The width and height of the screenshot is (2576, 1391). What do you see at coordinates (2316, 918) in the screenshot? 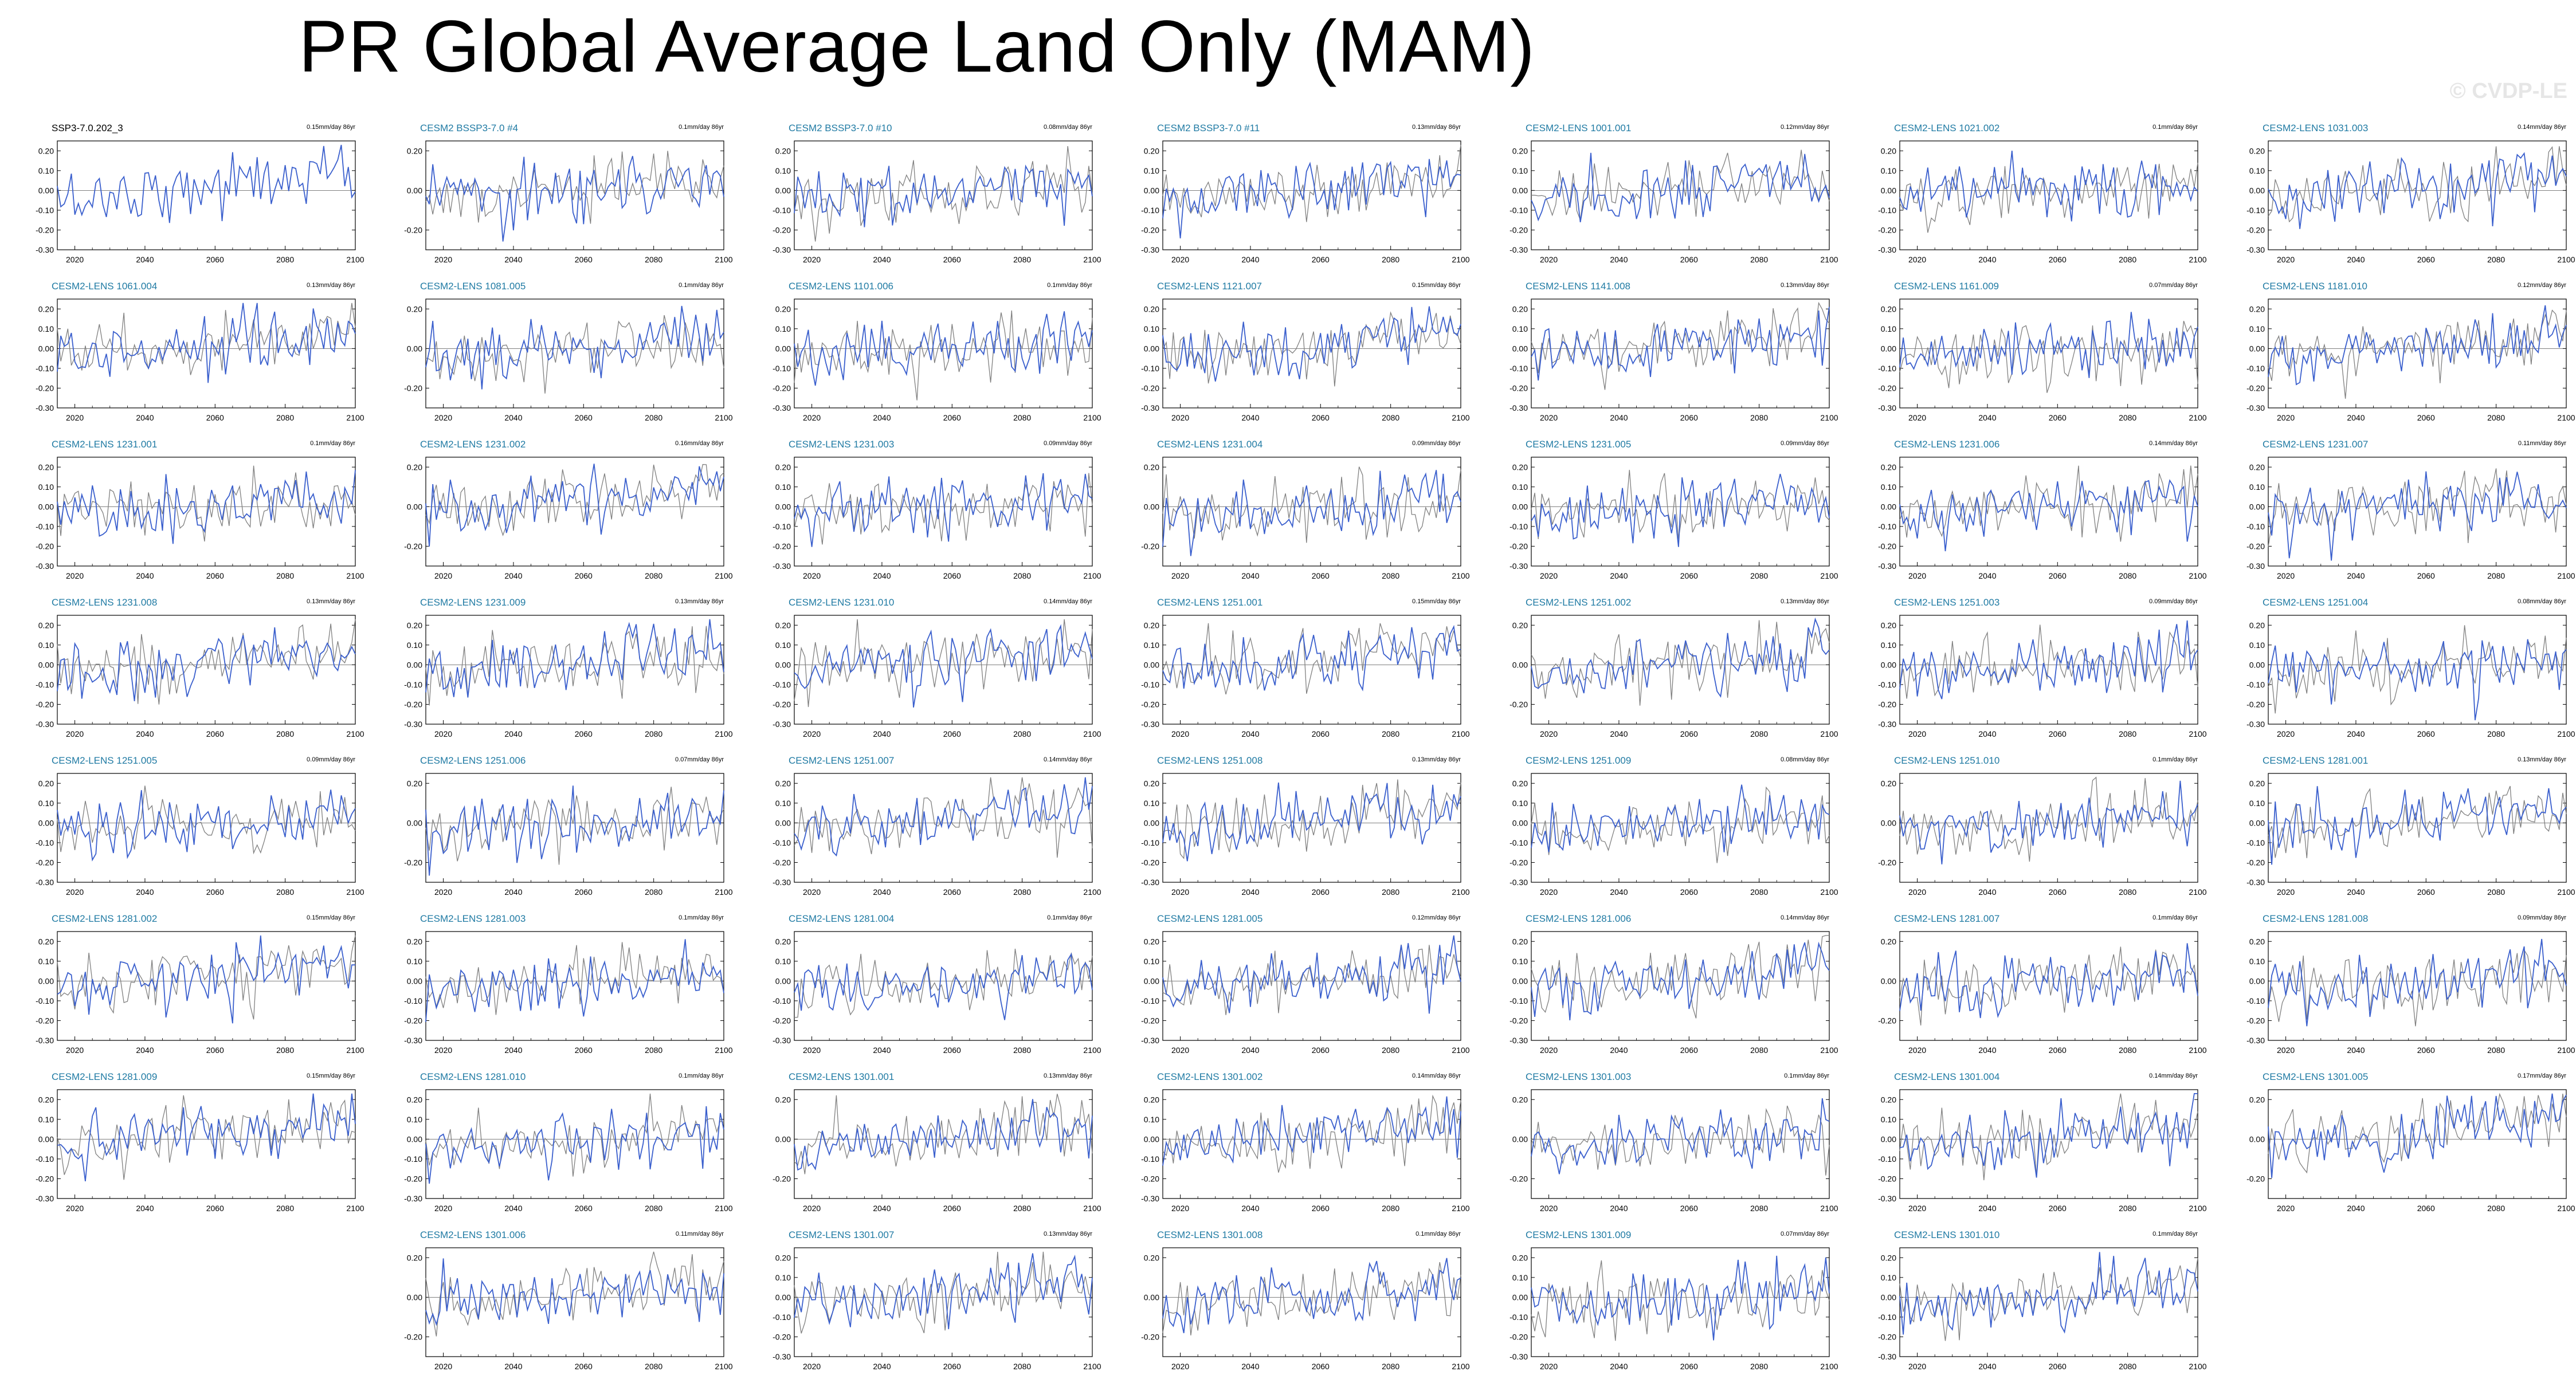
I see `panel-title: CESM2-LENS 1281.008` at bounding box center [2316, 918].